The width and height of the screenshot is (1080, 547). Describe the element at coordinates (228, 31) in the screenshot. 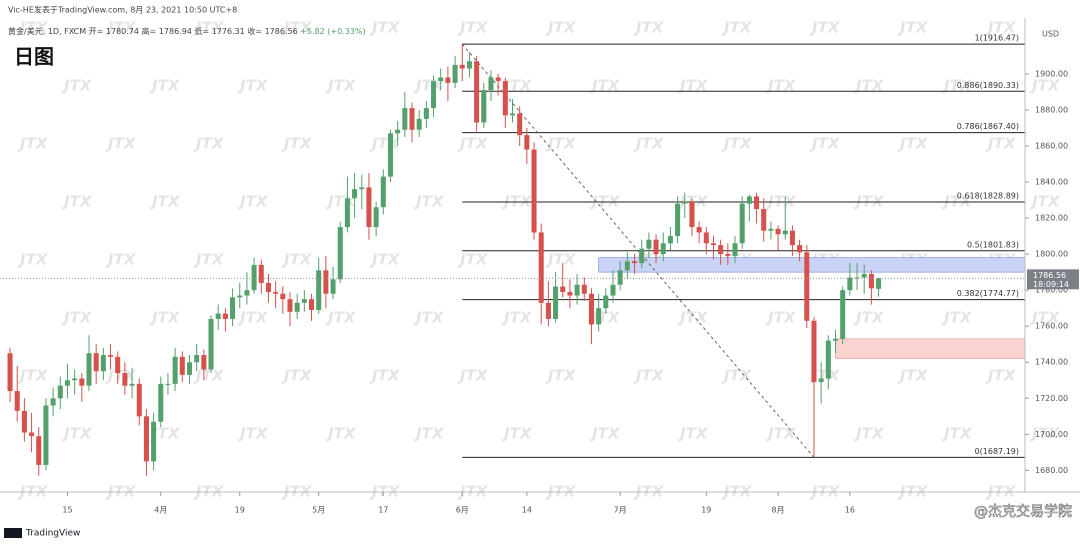

I see `legend-value: 1776.31` at that location.